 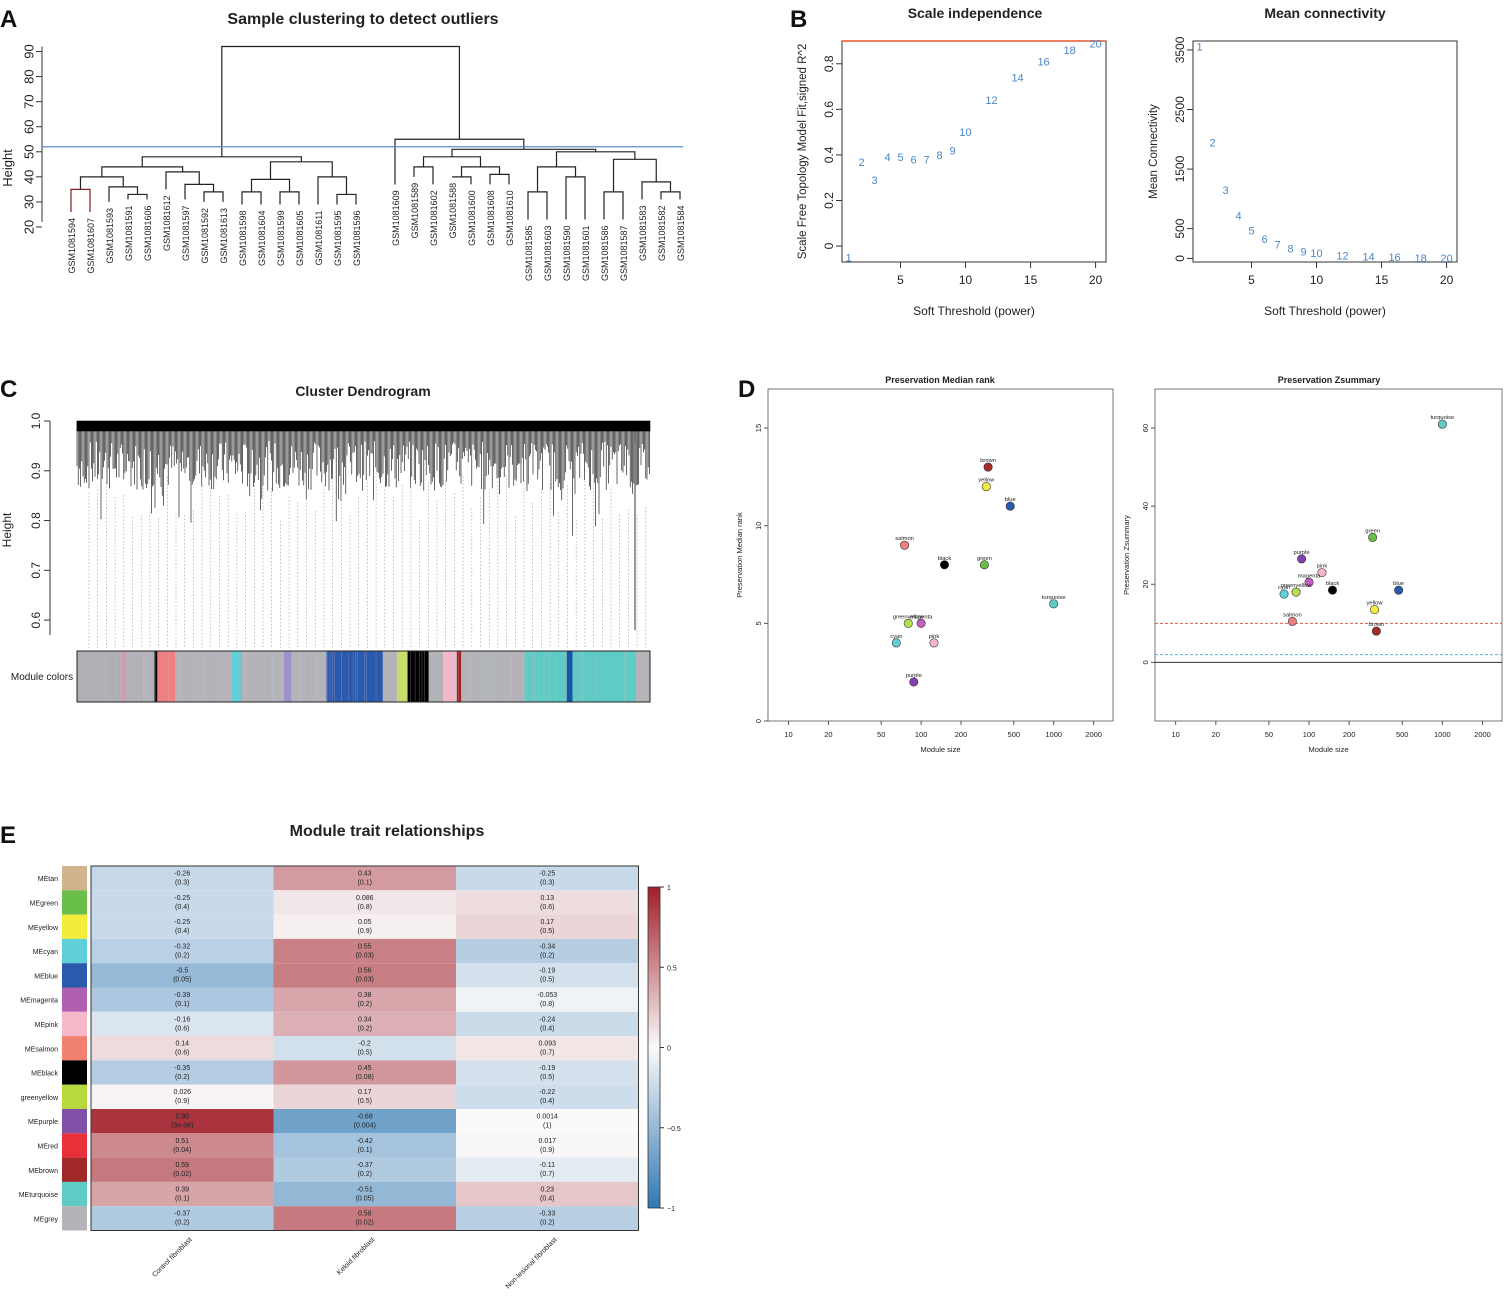 I want to click on panelE-cell-value: 0.38, so click(x=365, y=995).